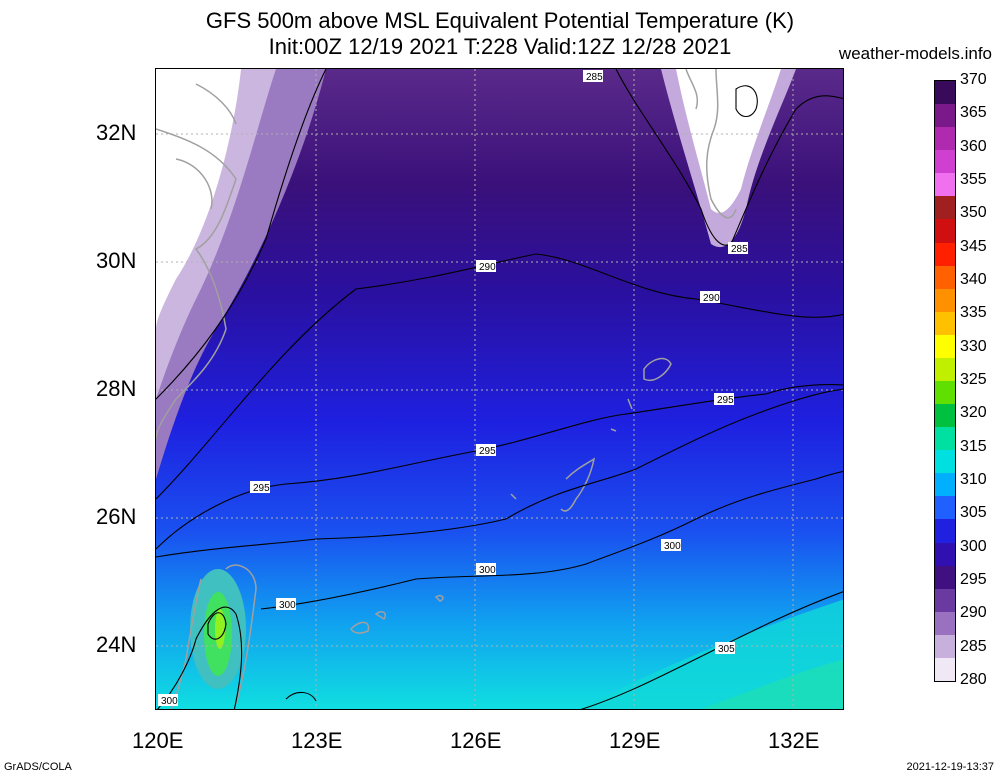 Image resolution: width=1000 pixels, height=779 pixels. What do you see at coordinates (301, 696) in the screenshot?
I see `contour-small` at bounding box center [301, 696].